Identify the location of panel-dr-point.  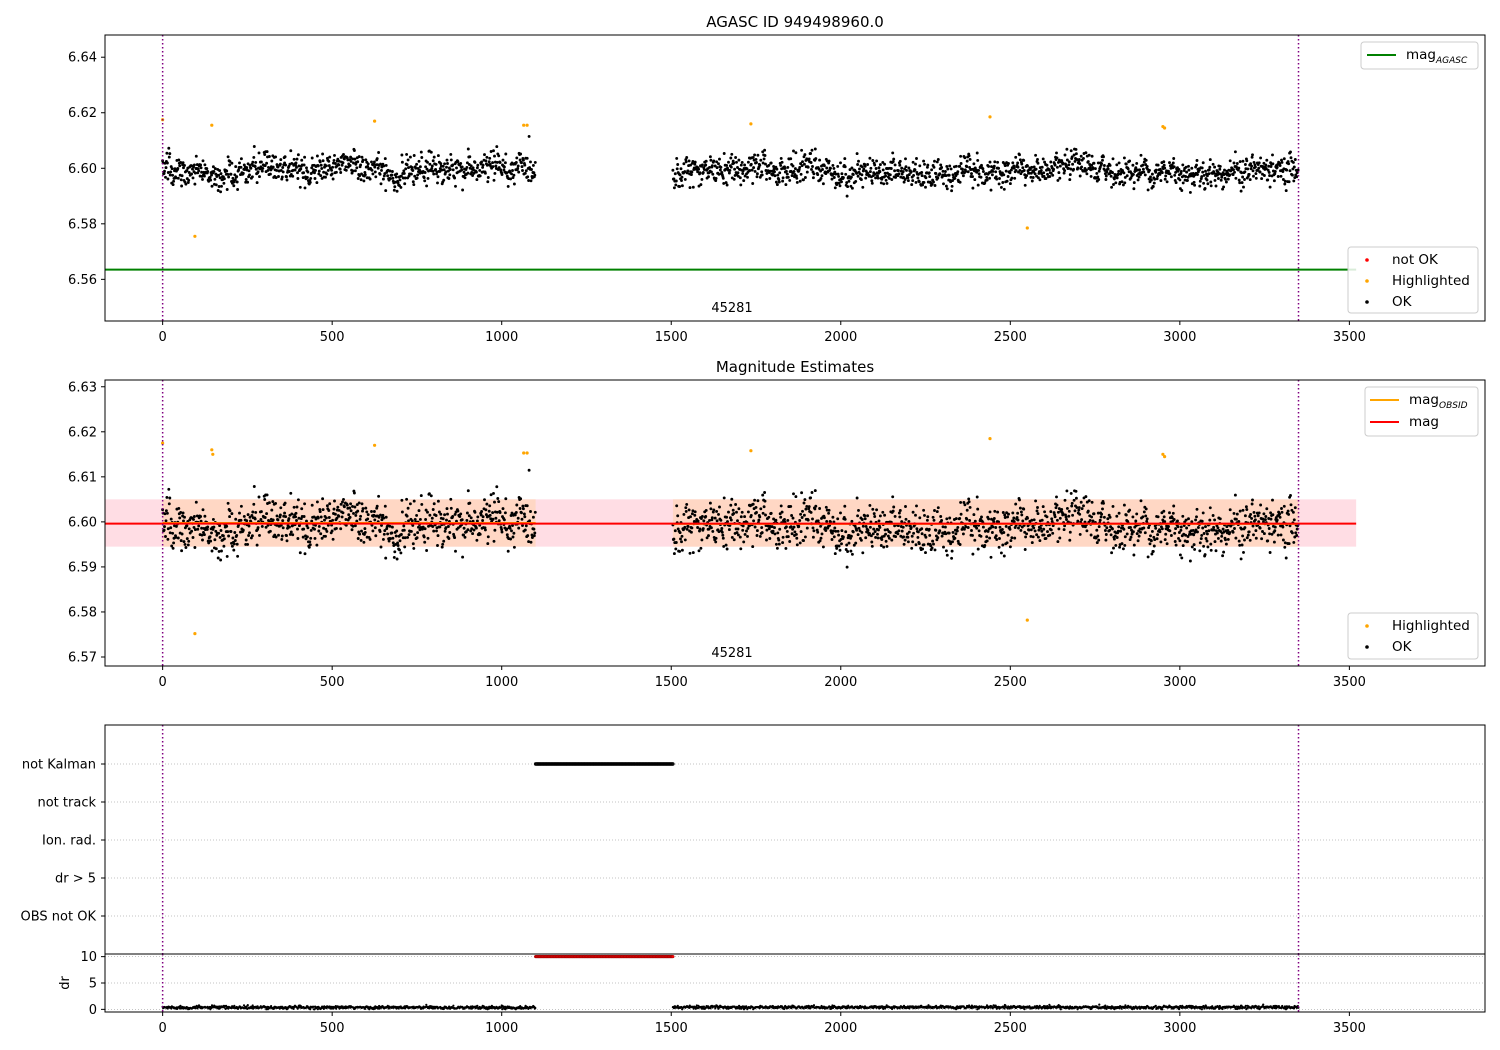
(314, 1009).